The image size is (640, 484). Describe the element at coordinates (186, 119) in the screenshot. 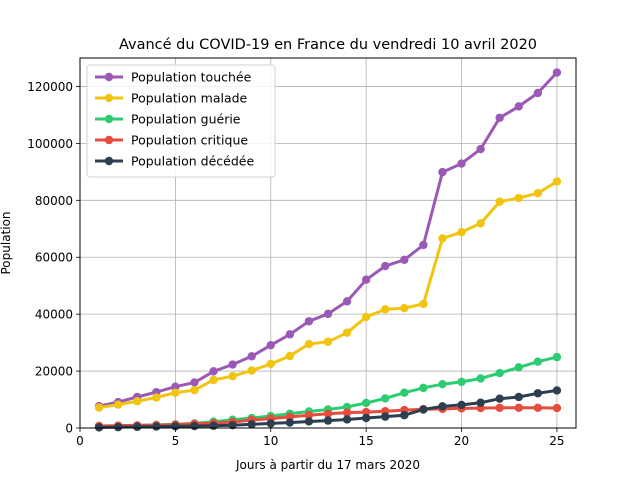

I see `legend-label: Population guérie` at that location.